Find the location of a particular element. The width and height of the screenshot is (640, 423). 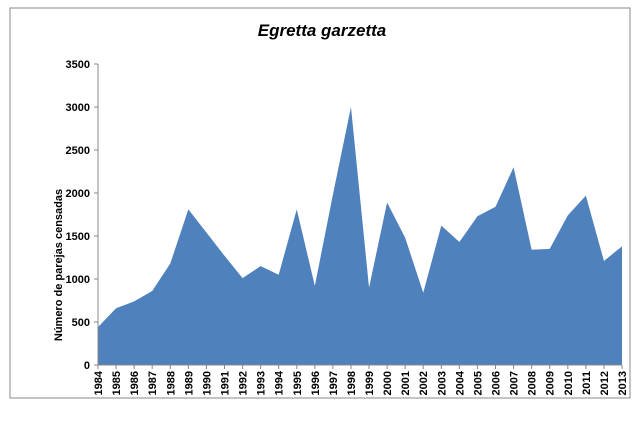

y-tick-label: 2000 is located at coordinates (78, 194).